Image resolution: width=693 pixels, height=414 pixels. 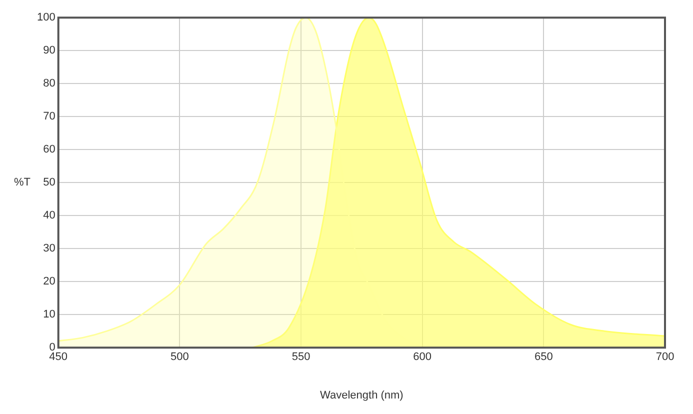 I want to click on x-tick-label: 450, so click(x=58, y=357).